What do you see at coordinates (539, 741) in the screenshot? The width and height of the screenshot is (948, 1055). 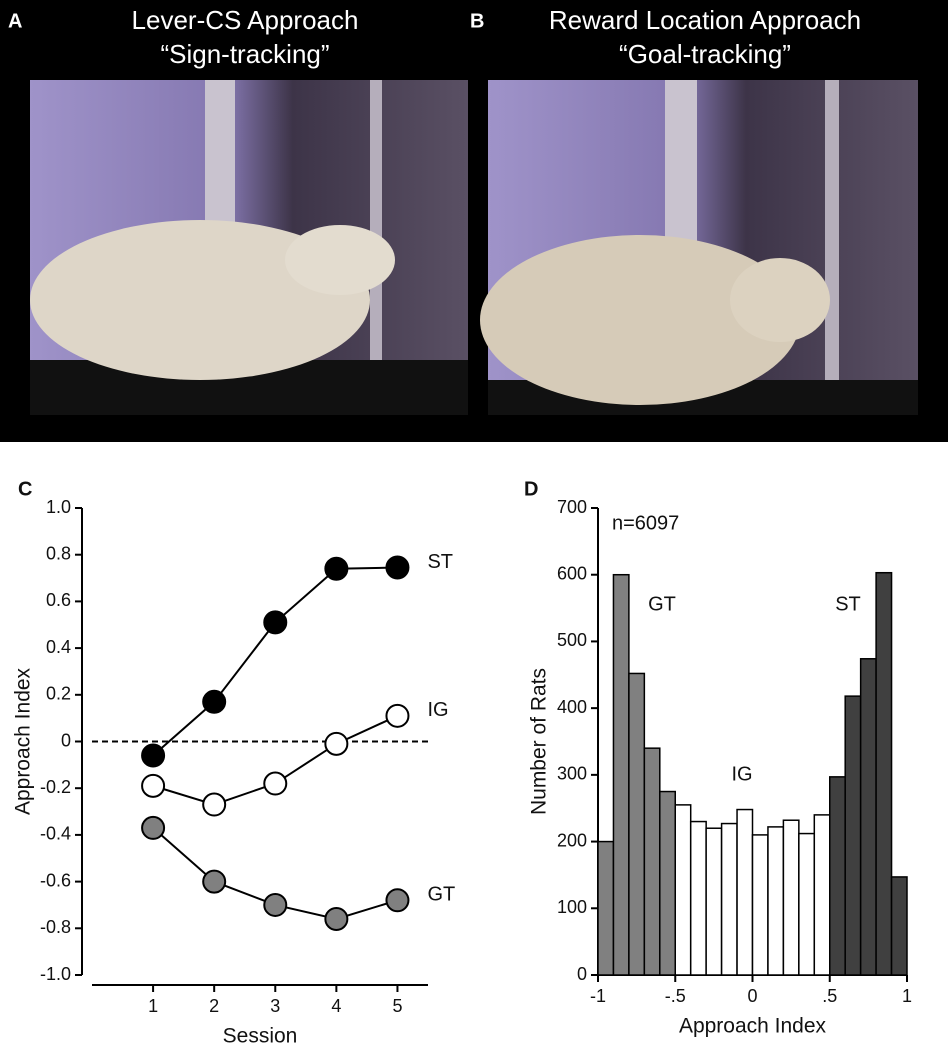 I see `y-axis-label: Number of Rats` at bounding box center [539, 741].